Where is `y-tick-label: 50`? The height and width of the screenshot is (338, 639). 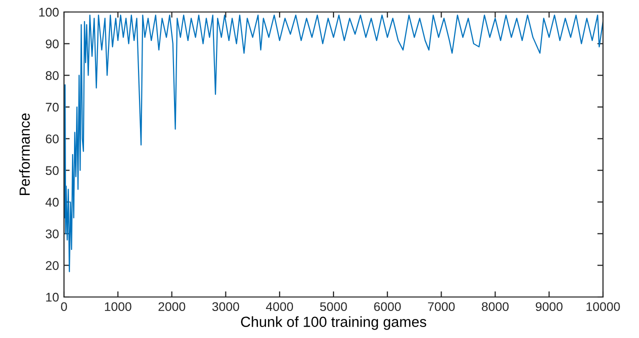 y-tick-label: 50 is located at coordinates (52, 170).